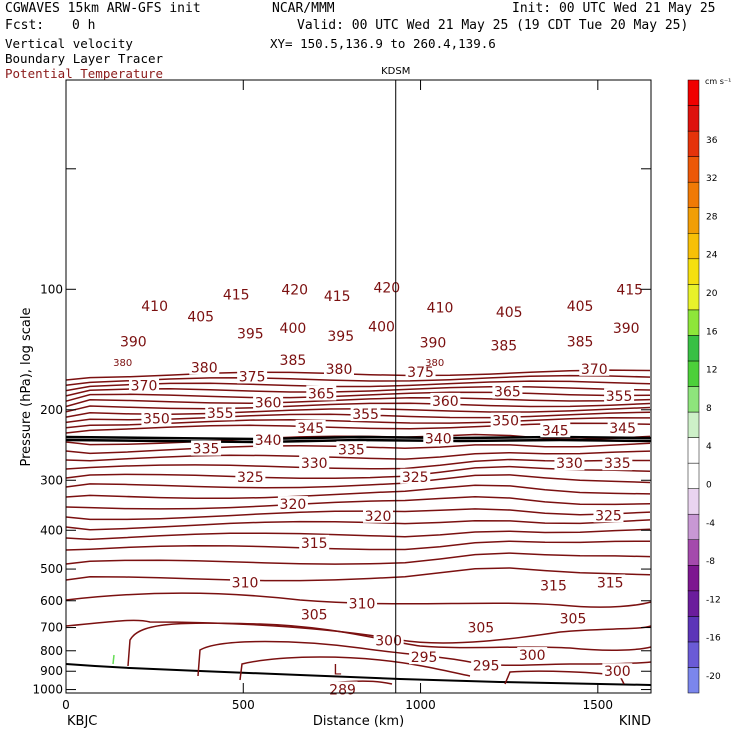 This screenshot has height=740, width=740. Describe the element at coordinates (378, 517) in the screenshot. I see `contour-label: 320` at that location.